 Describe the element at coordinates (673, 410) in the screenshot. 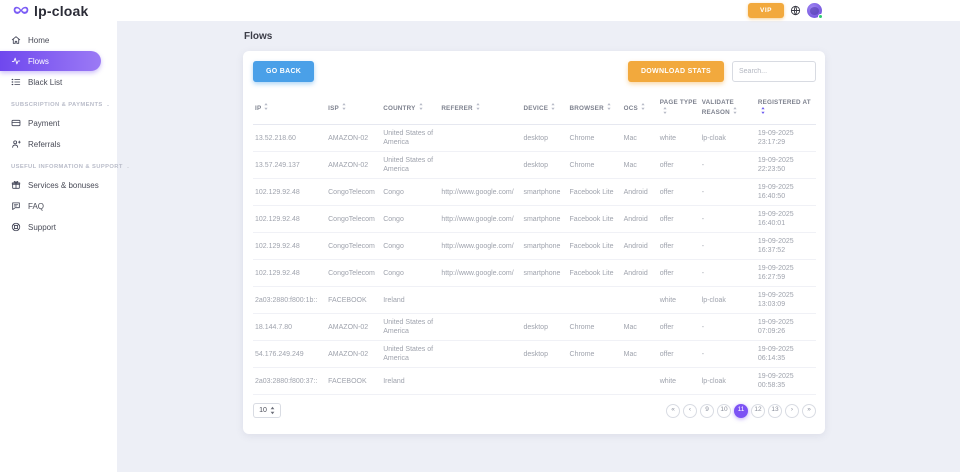

I see `first-page-button: «` at that location.